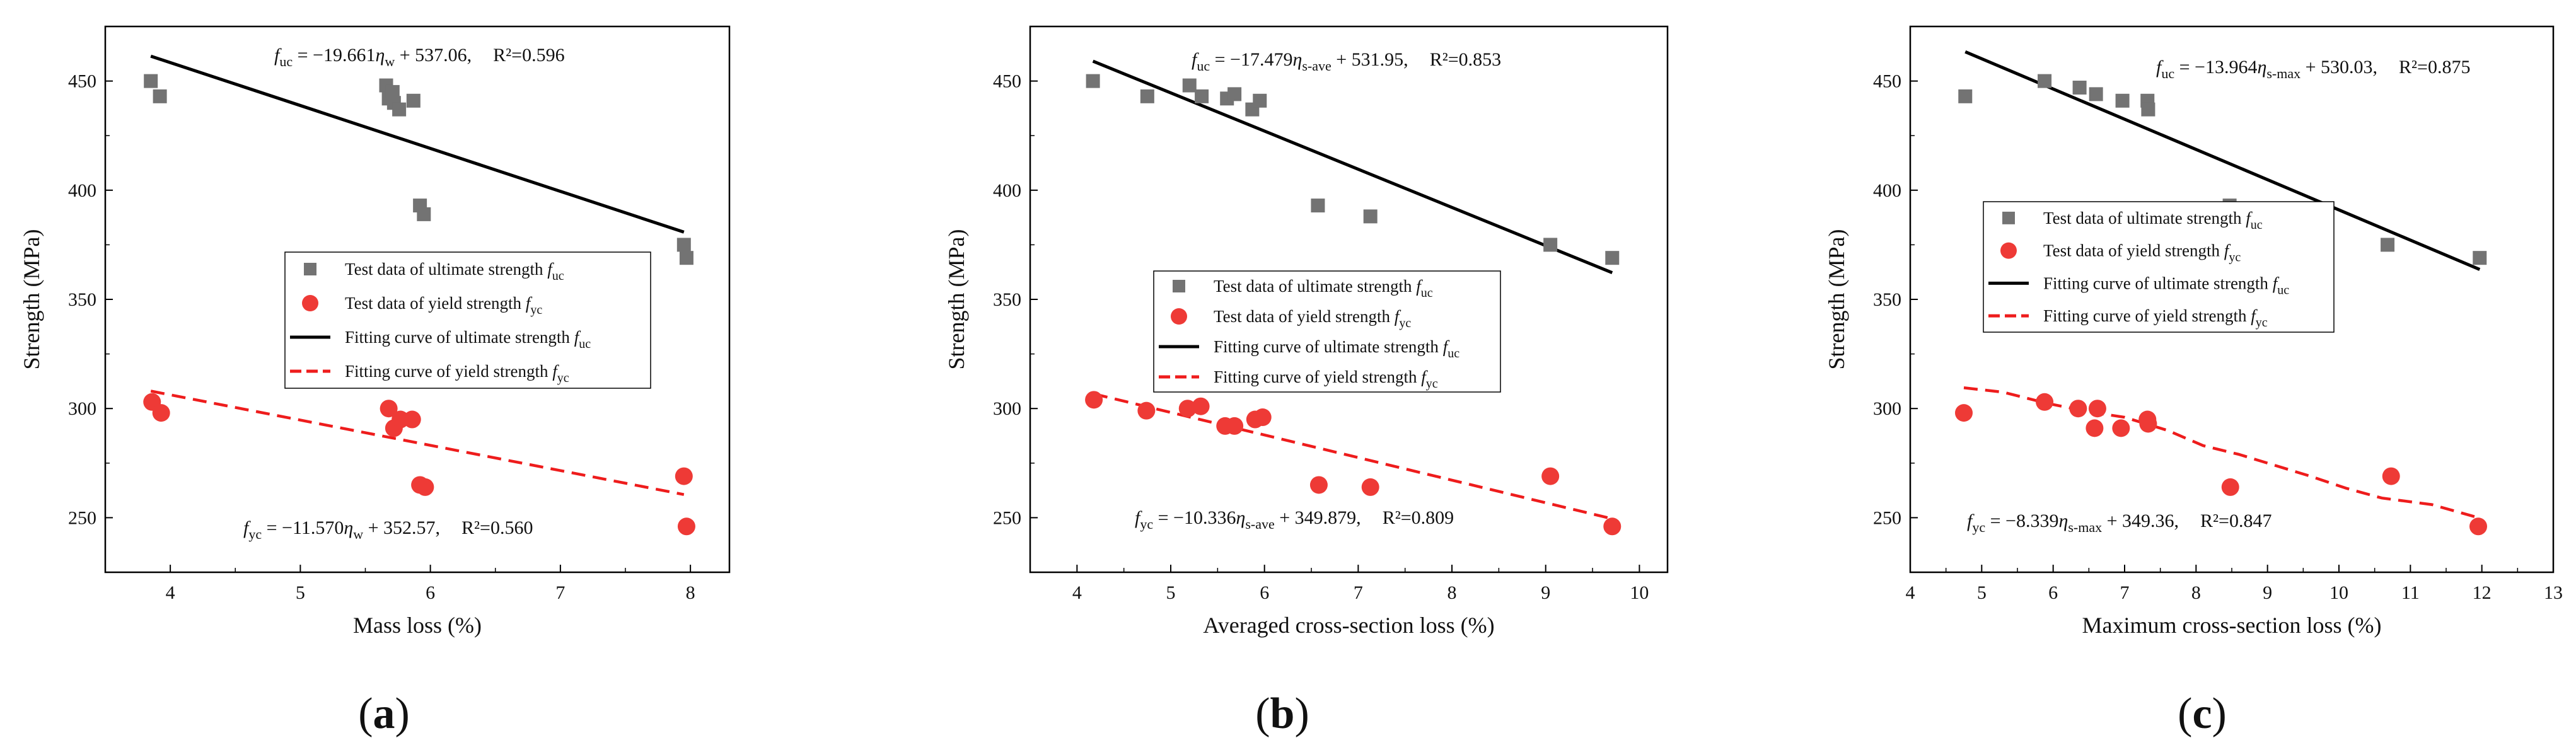  Describe the element at coordinates (2313, 69) in the screenshot. I see `ultimate-fit-equation: fuc = −13.964ηs-max + 530.03, R²=0.875` at that location.